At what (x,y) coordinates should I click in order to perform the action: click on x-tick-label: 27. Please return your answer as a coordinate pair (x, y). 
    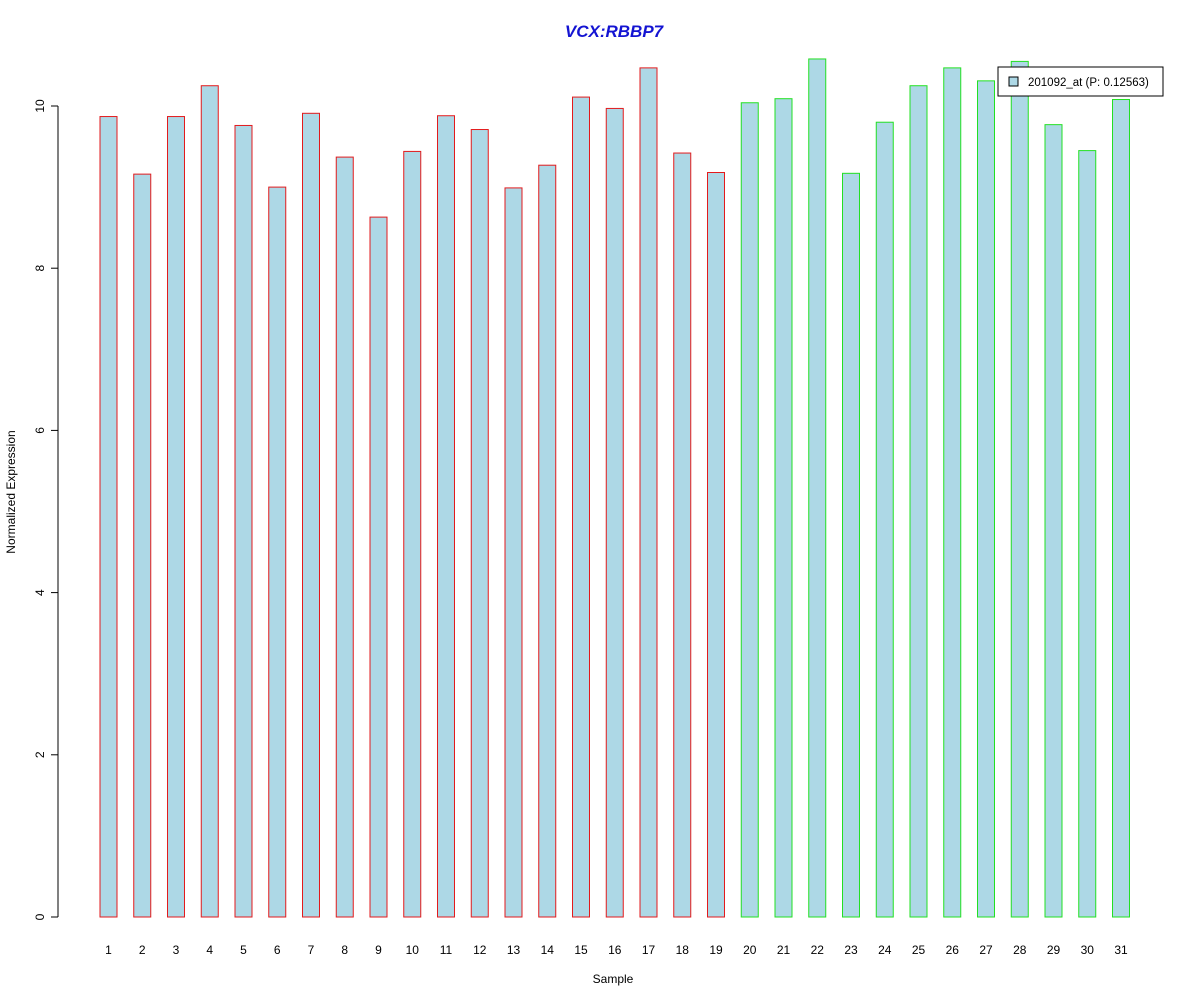
    Looking at the image, I should click on (986, 950).